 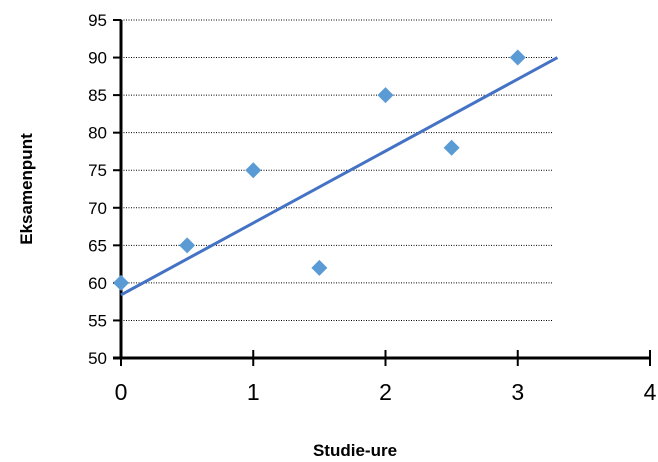 I want to click on y-tick-labels: 50 55 60 65 70 75 80 85 90 95, so click(x=97, y=189).